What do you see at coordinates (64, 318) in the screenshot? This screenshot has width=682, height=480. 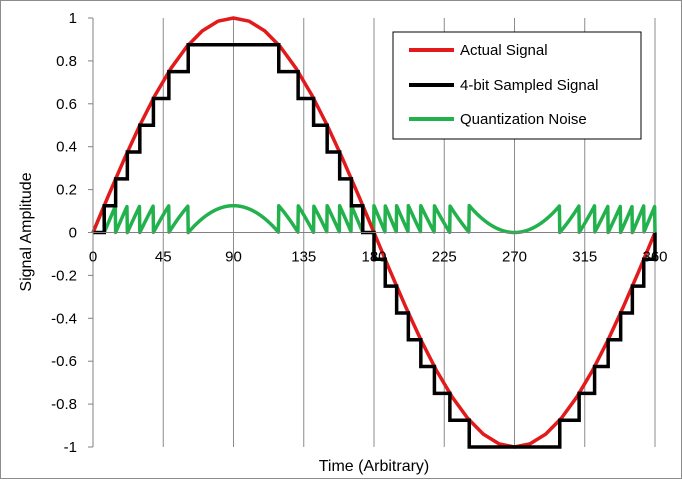 I see `y-tick-label: -0.4` at bounding box center [64, 318].